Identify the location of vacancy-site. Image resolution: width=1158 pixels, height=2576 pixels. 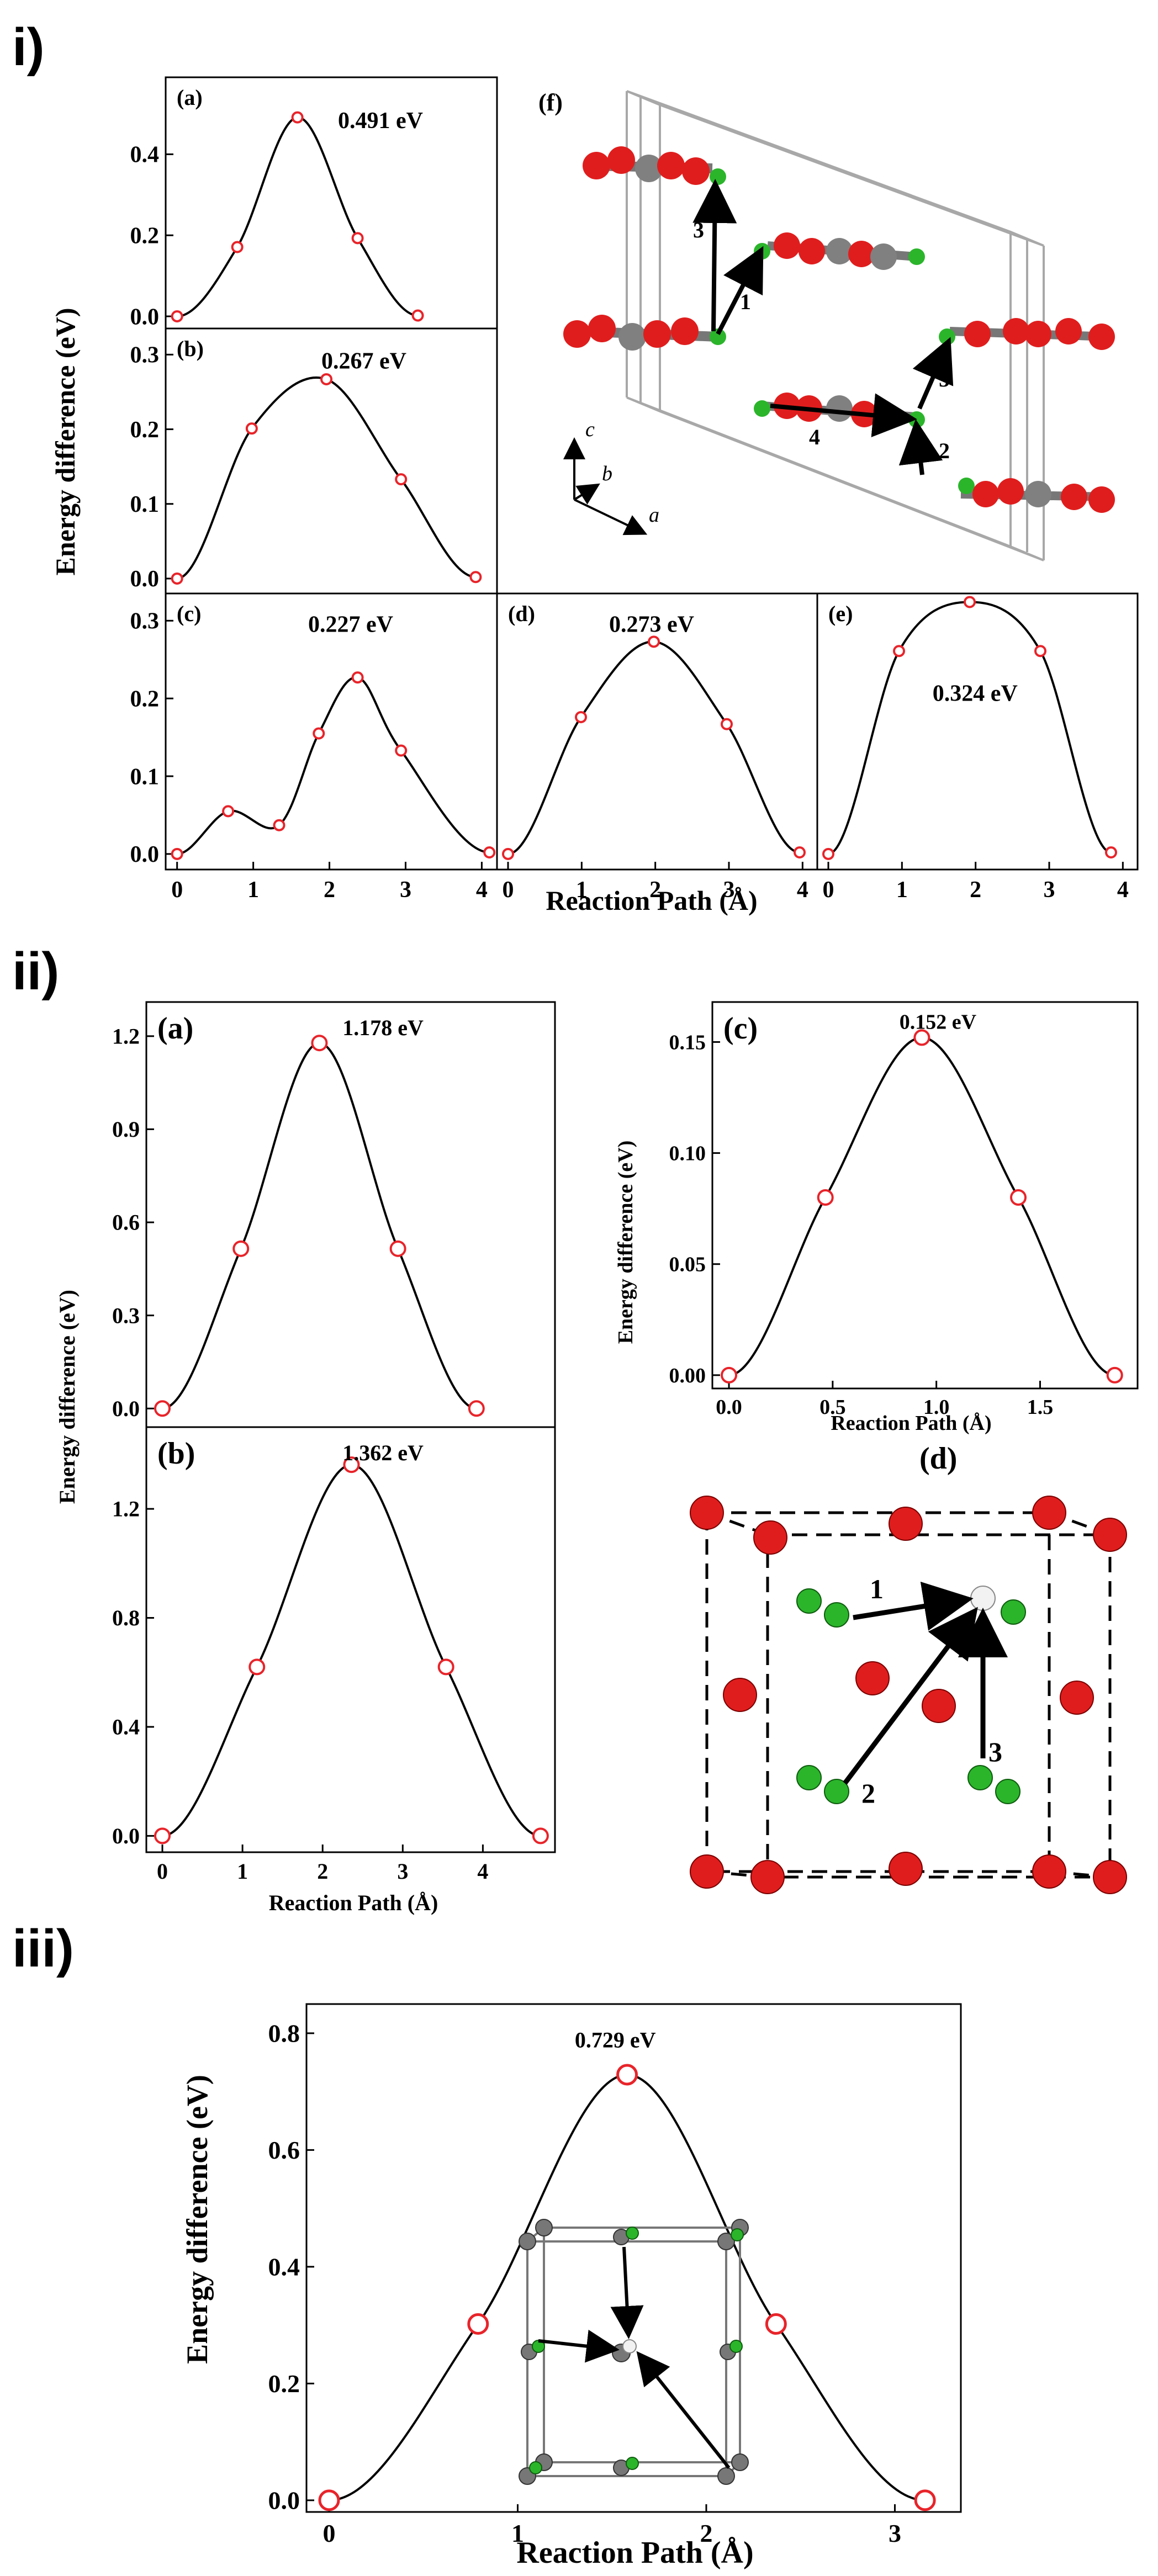
(983, 1598).